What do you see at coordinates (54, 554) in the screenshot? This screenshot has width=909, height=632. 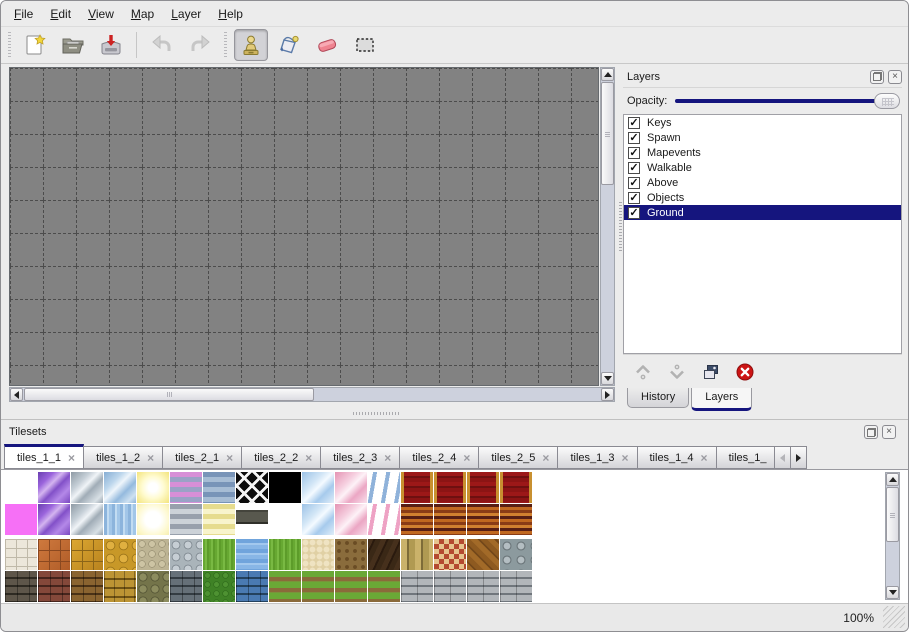 I see `tile-tiles-terracotta` at bounding box center [54, 554].